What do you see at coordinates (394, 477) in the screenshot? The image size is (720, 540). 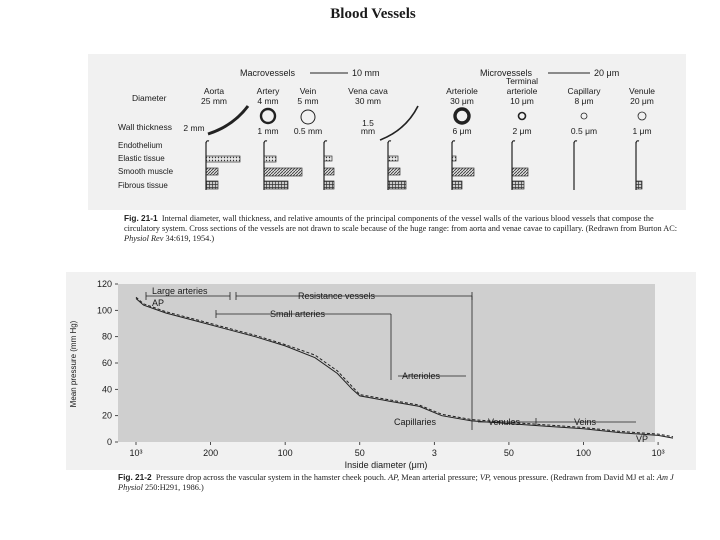 I see `fig2-caption-ap: AP,` at bounding box center [394, 477].